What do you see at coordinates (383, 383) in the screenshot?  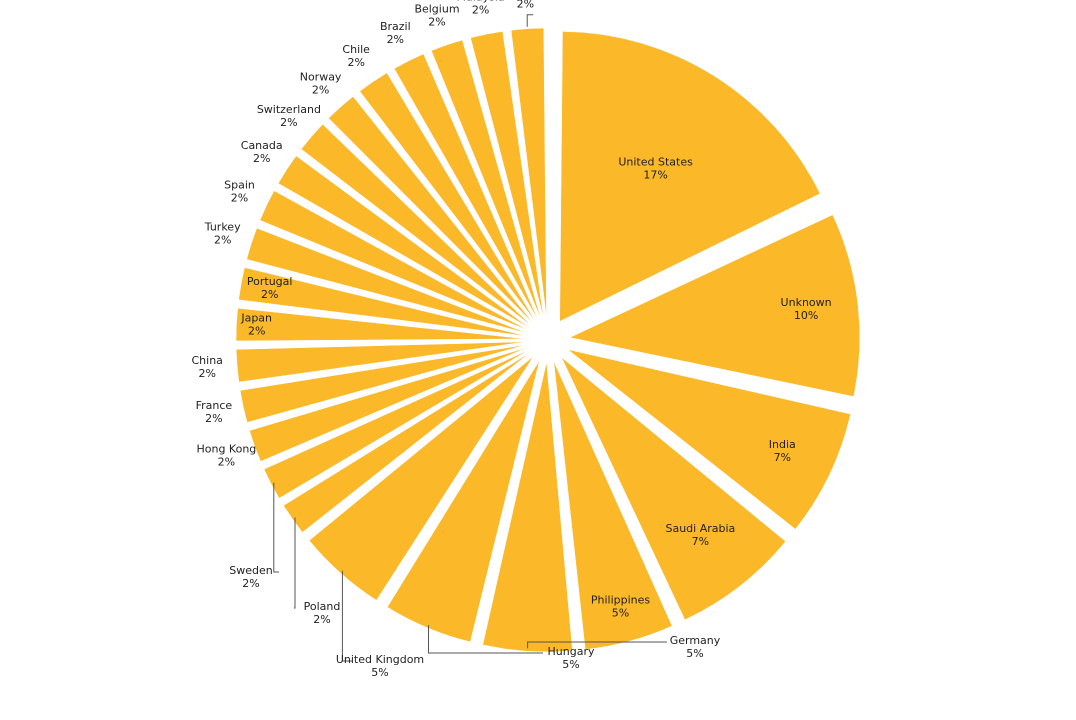 I see `pie-slice-france` at bounding box center [383, 383].